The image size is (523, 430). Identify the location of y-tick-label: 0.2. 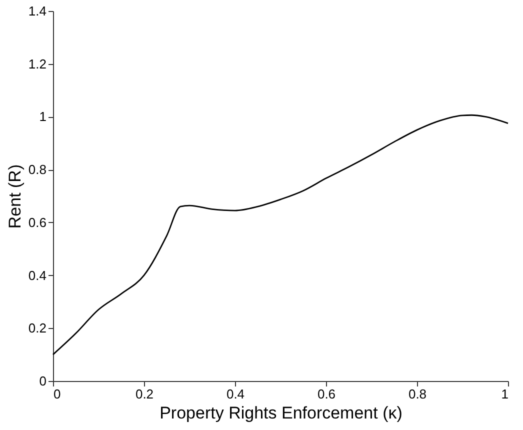
(37, 328).